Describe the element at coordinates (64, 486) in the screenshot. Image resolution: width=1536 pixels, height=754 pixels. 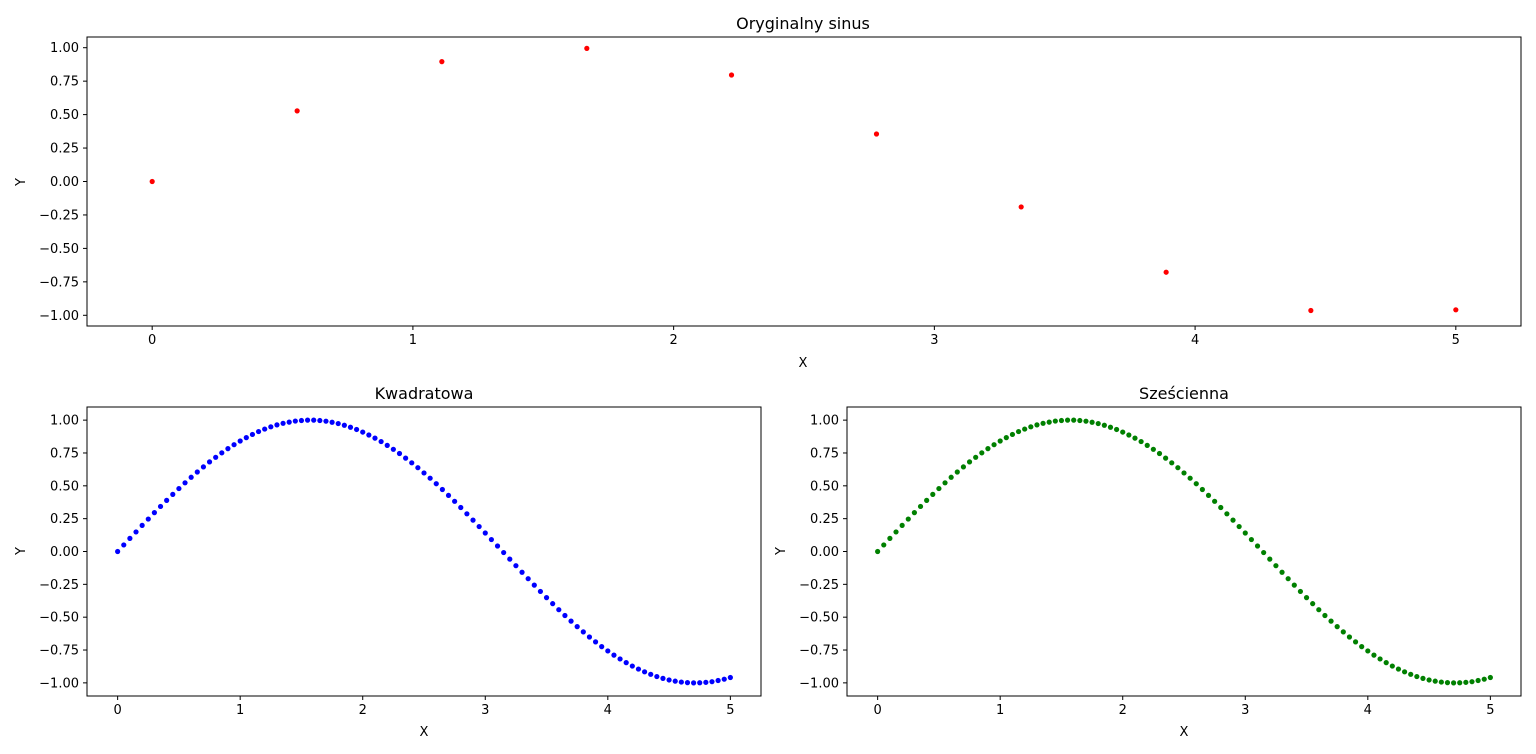
I see `y-tick-label: 0.50` at that location.